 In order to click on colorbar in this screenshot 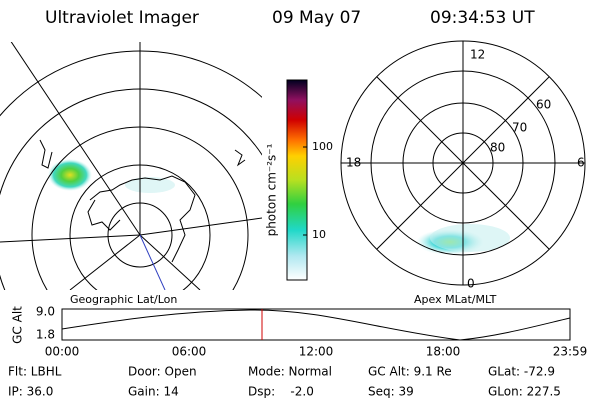, I will do `click(297, 180)`.